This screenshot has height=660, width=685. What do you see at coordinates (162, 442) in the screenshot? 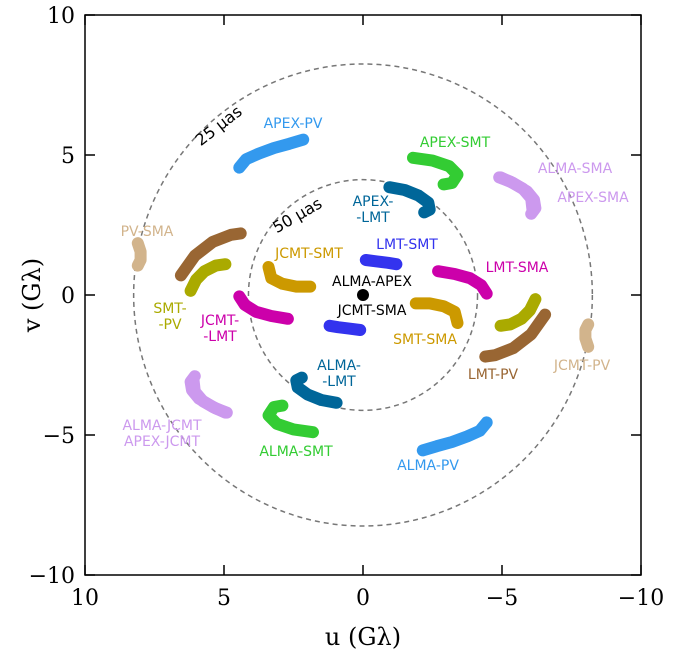
I see `track-label-line: APEX-JCMT` at bounding box center [162, 442].